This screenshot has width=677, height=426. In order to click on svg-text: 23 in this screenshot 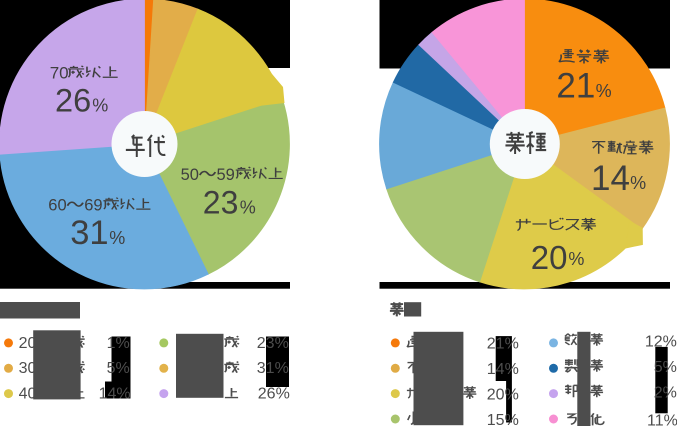, I will do `click(221, 203)`.